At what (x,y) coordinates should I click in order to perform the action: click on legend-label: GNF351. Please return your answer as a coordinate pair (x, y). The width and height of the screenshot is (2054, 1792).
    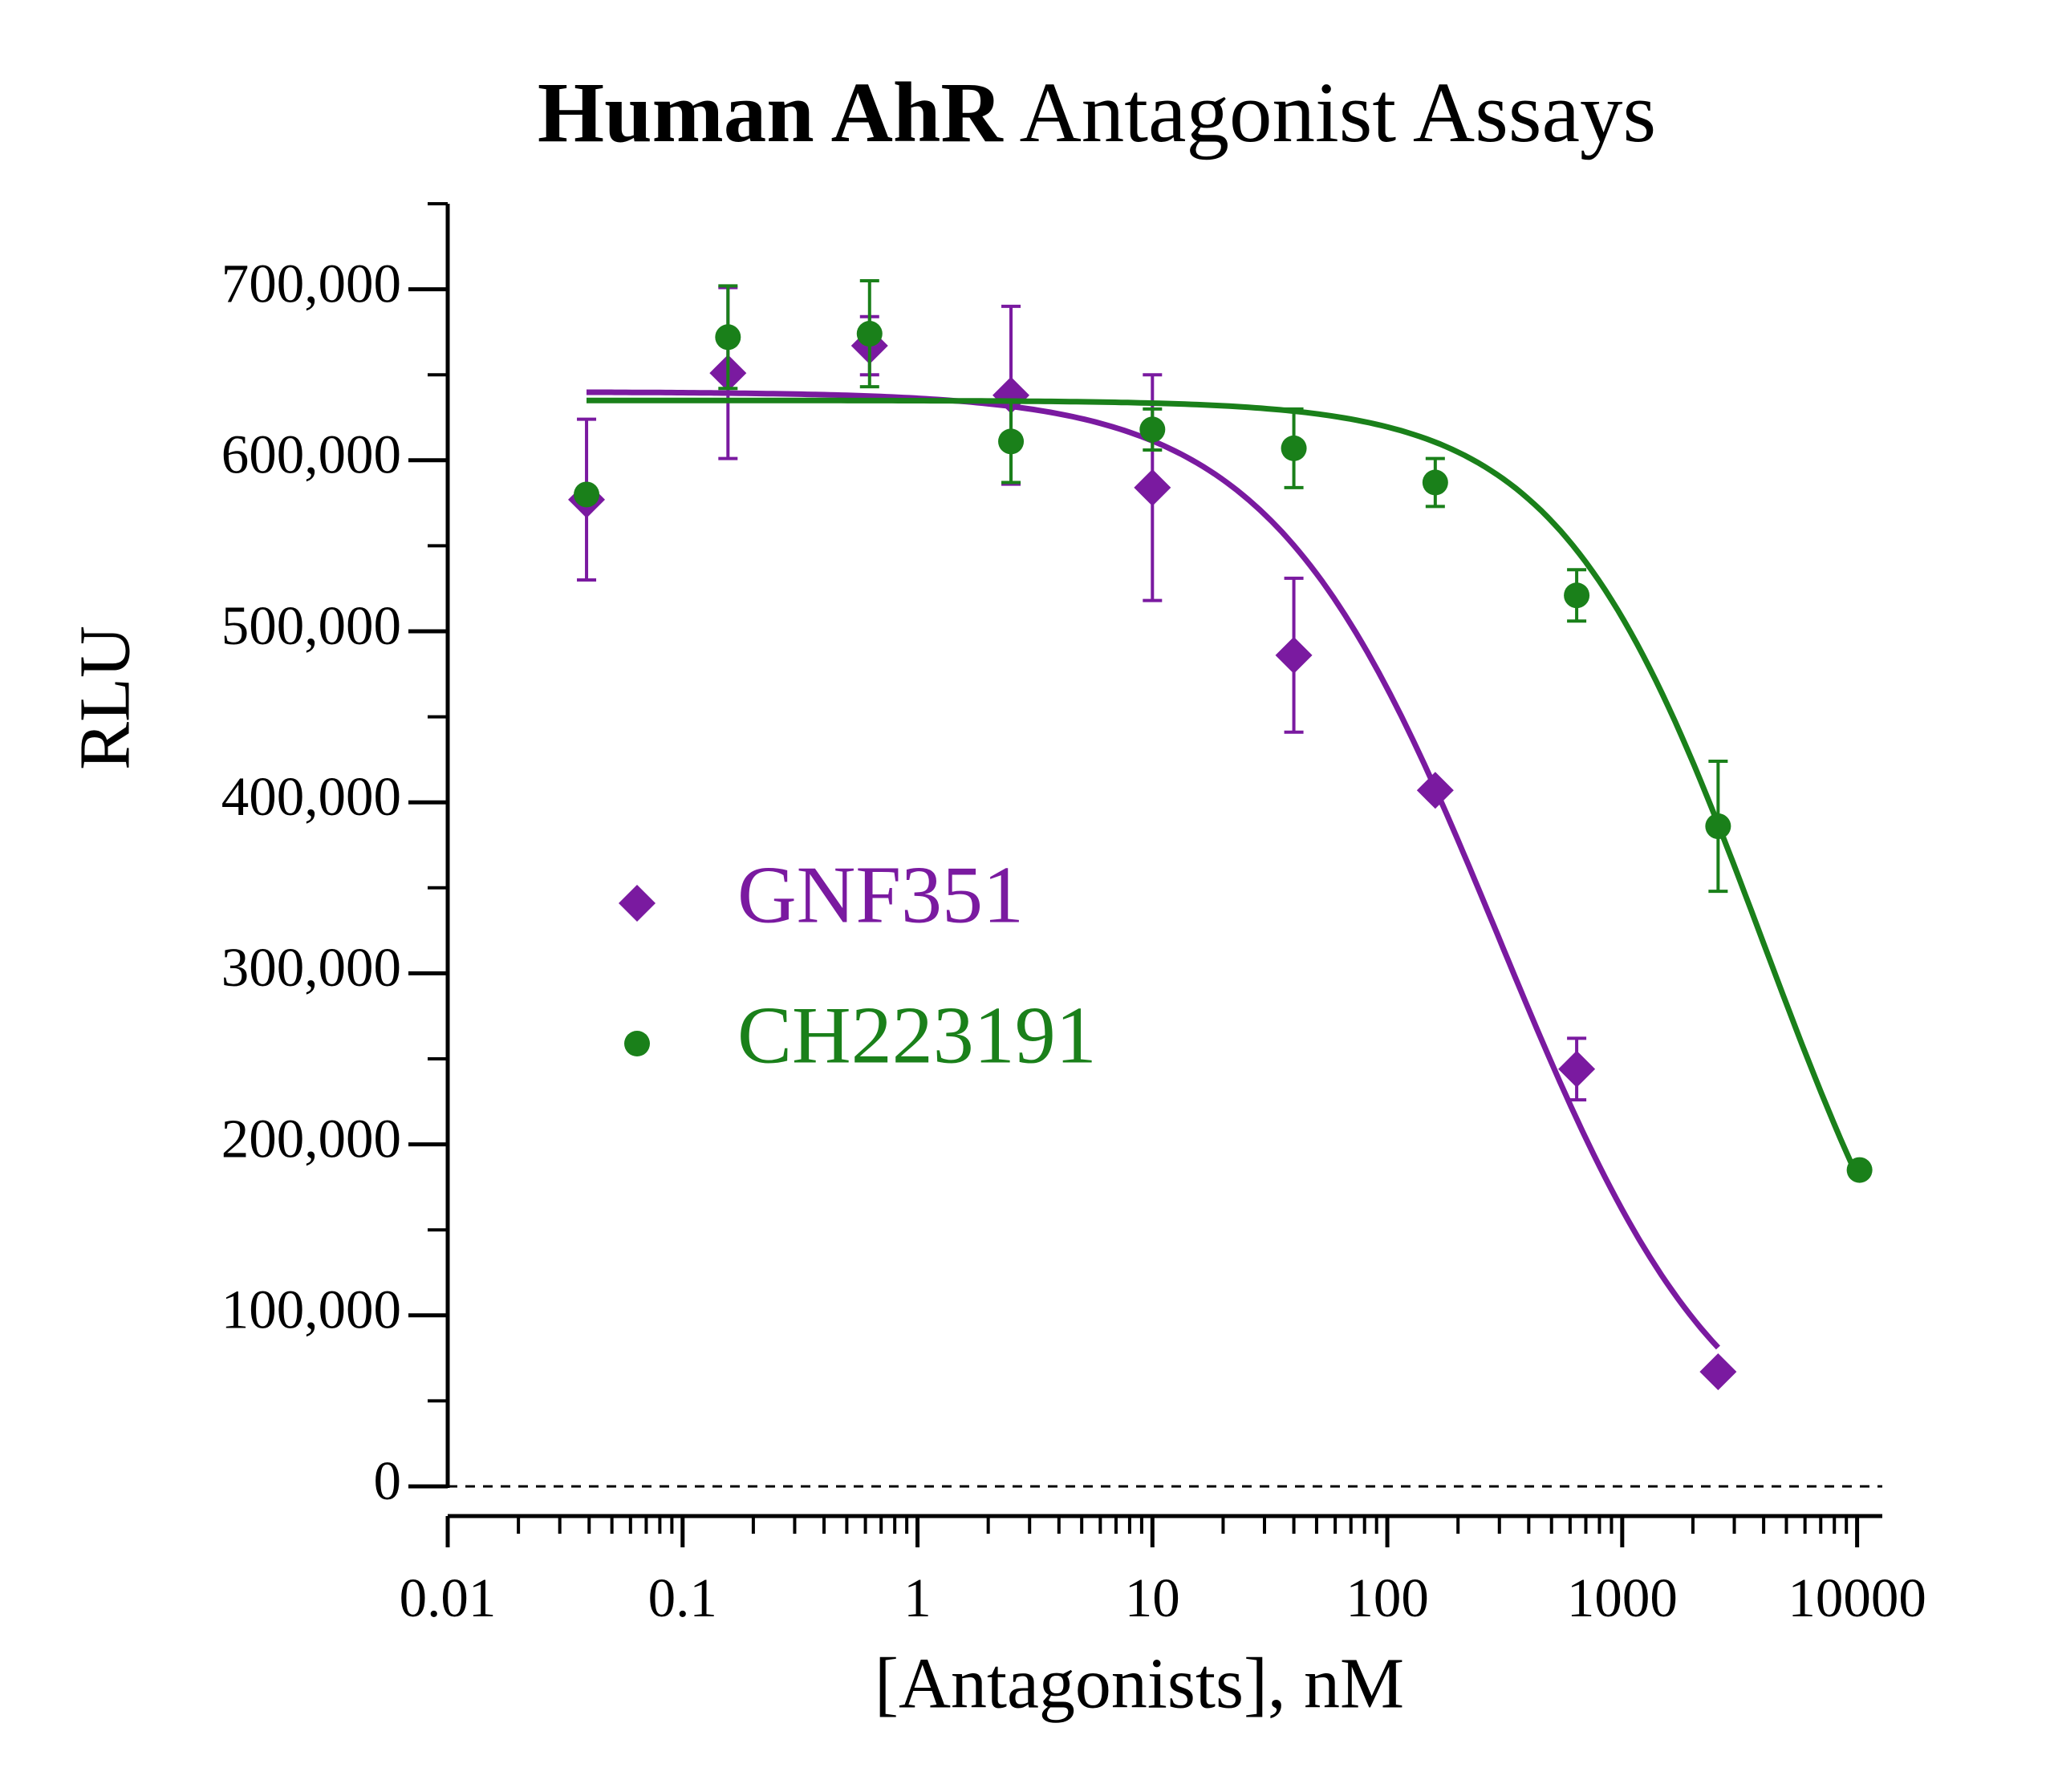
    Looking at the image, I should click on (881, 895).